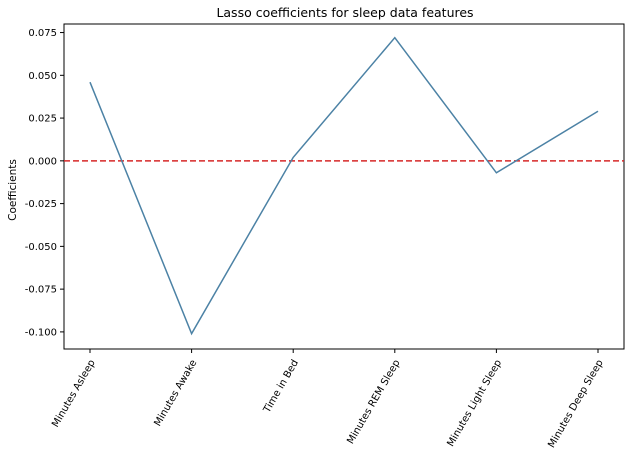  Describe the element at coordinates (42, 161) in the screenshot. I see `y-tick-label: 0.000` at that location.